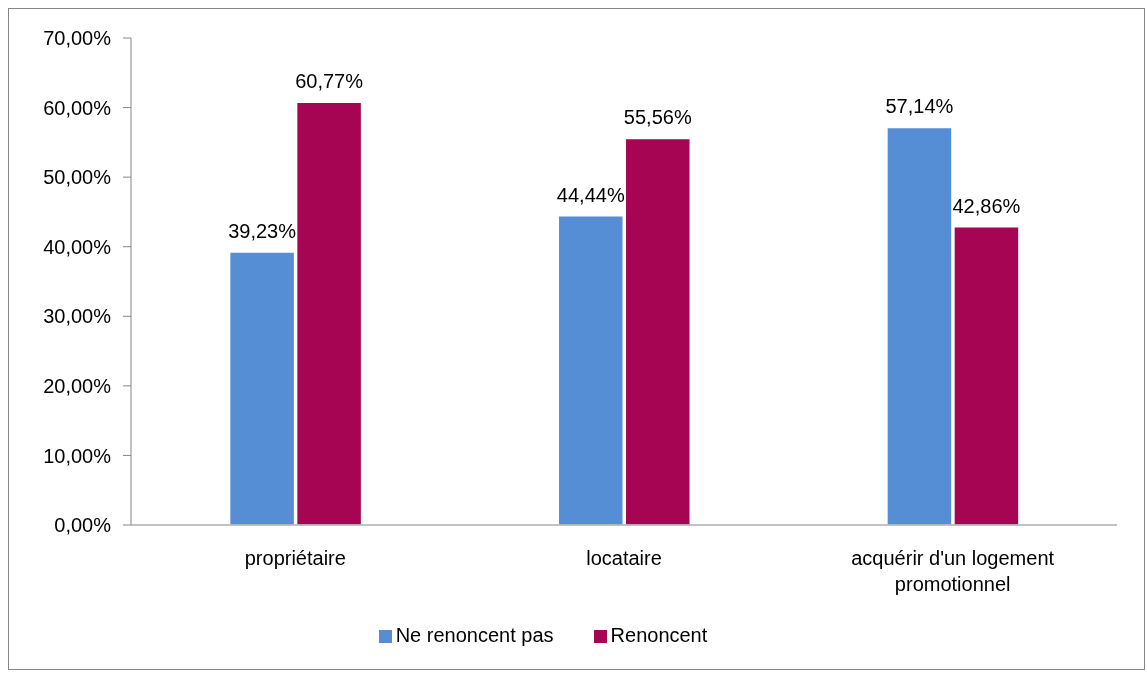  Describe the element at coordinates (262, 231) in the screenshot. I see `data-label: 39,23%` at that location.